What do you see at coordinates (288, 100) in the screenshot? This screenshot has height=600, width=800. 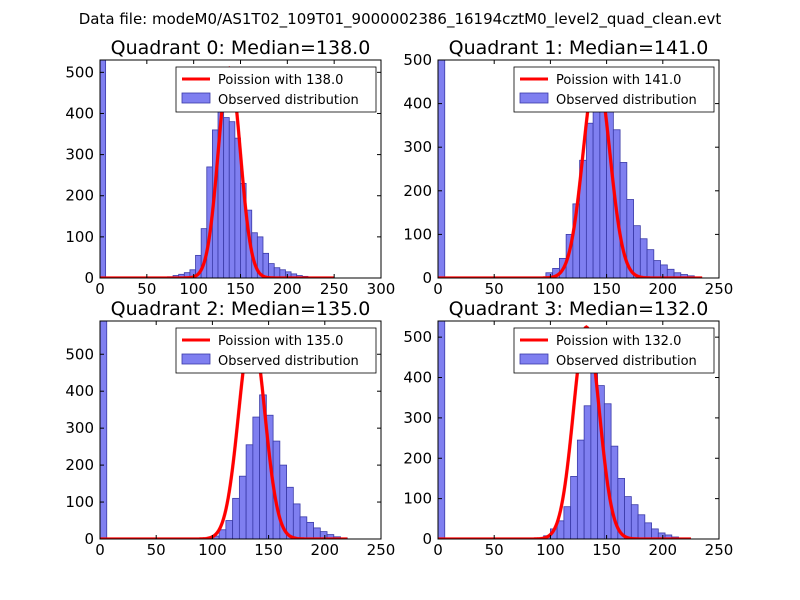 I see `quadrant-0-legend-bar-label: Observed distribution` at bounding box center [288, 100].